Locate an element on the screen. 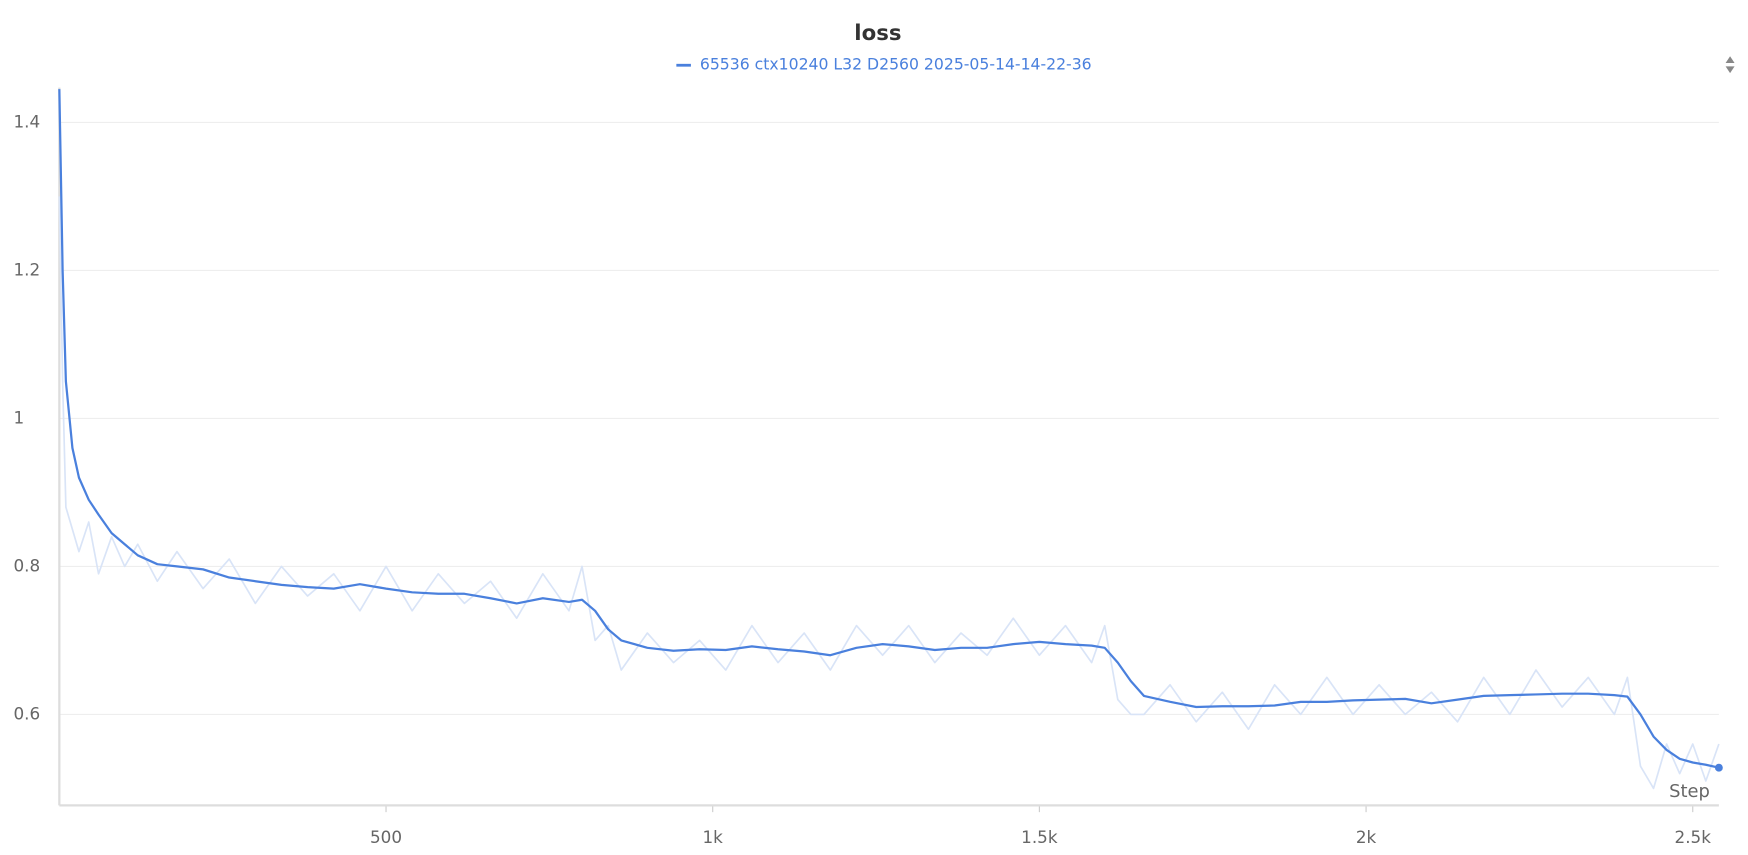  y-tick-label: 1.2 is located at coordinates (26, 269).